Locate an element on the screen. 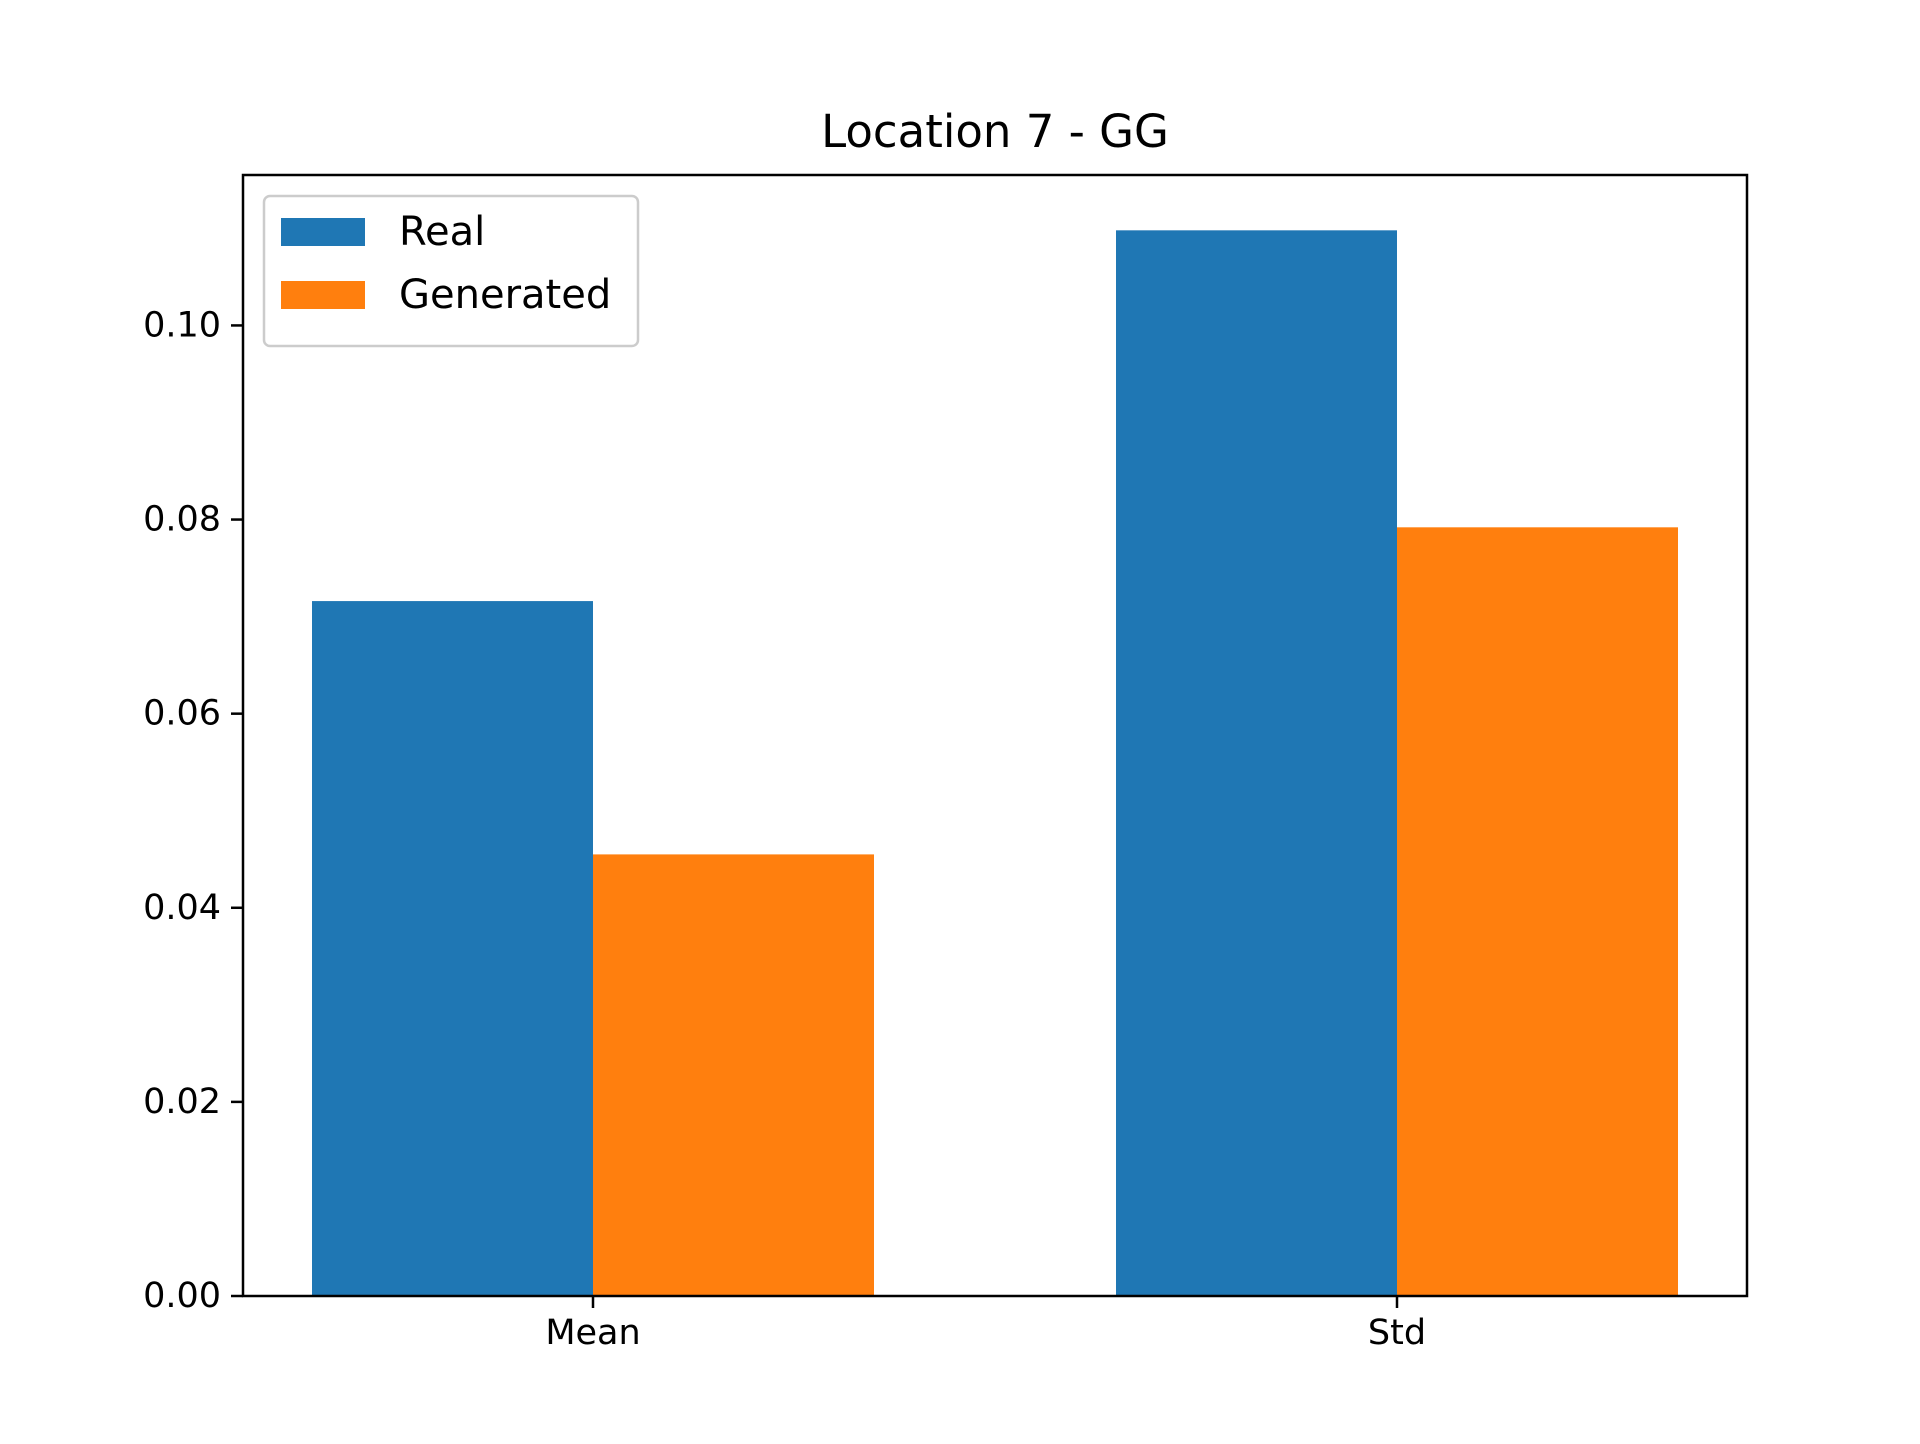  y-tick-label: 0.02 is located at coordinates (182, 1102).